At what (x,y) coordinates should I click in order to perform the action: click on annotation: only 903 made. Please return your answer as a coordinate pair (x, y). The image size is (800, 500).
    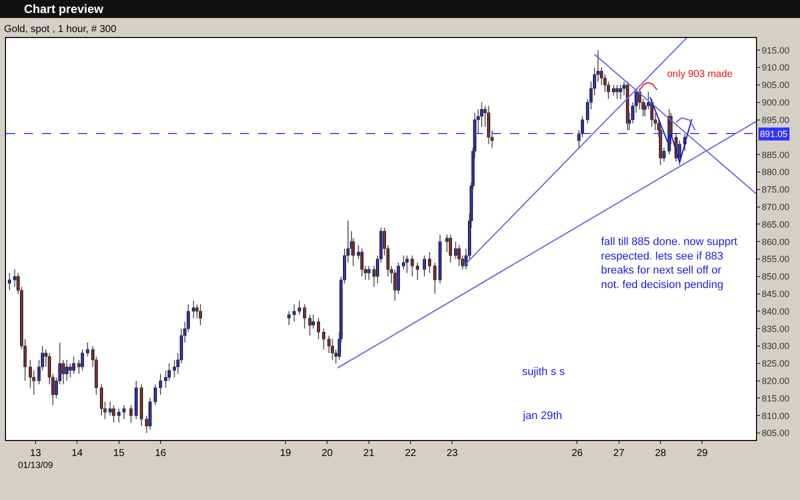
    Looking at the image, I should click on (700, 74).